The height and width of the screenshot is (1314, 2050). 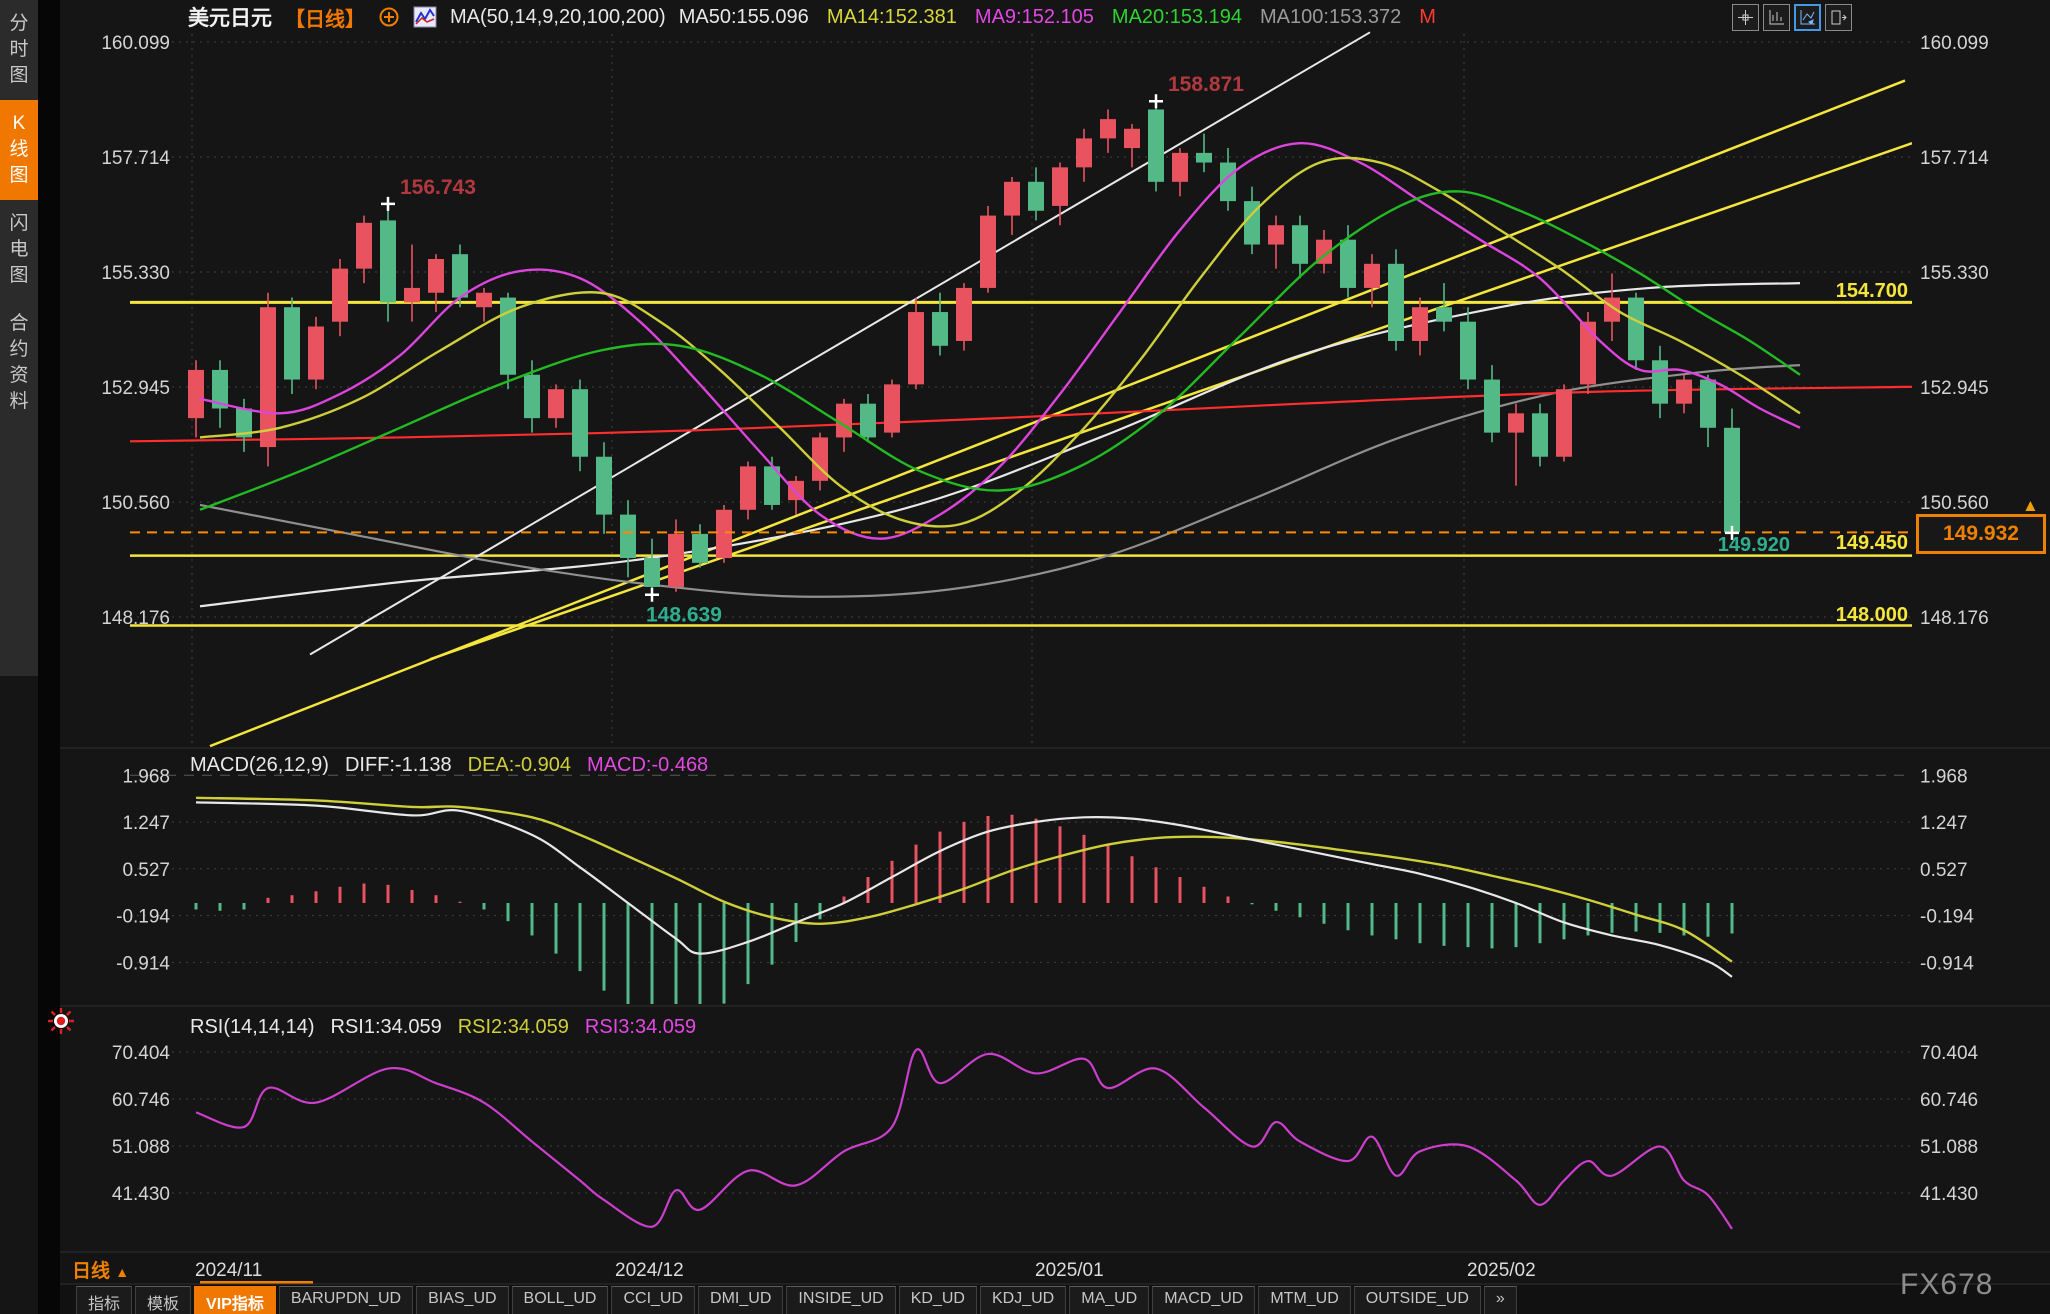 I want to click on level-label-0: 154.700, so click(x=1872, y=291).